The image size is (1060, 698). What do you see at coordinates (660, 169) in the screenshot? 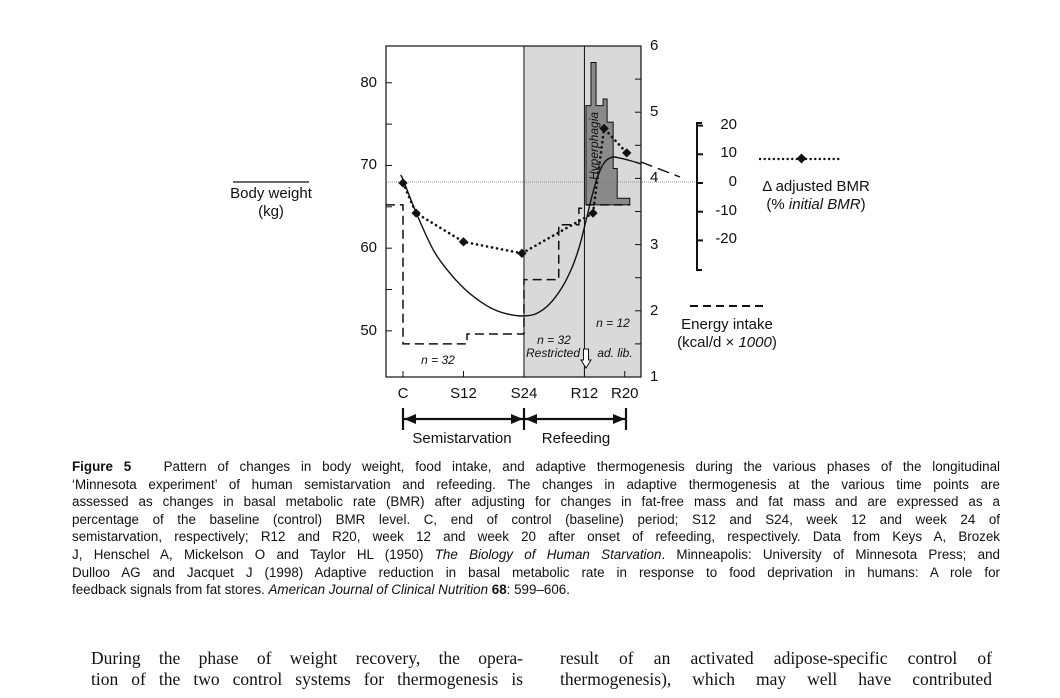
I see `body-weight-extension` at bounding box center [660, 169].